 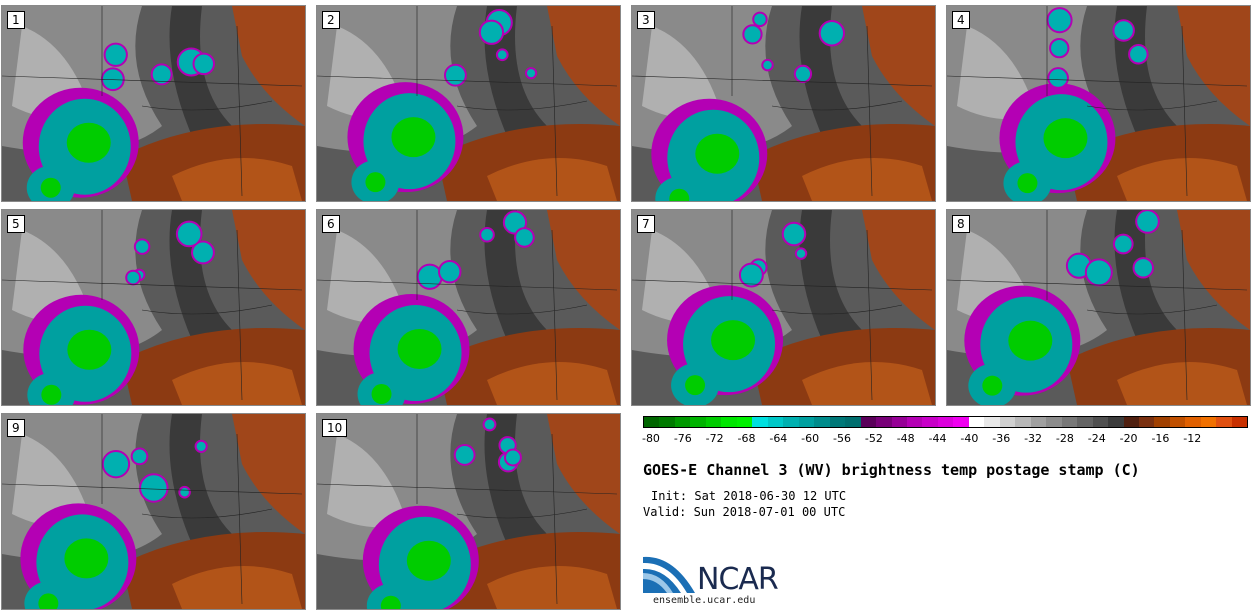 I want to click on panel-number-label: 6, so click(x=331, y=224).